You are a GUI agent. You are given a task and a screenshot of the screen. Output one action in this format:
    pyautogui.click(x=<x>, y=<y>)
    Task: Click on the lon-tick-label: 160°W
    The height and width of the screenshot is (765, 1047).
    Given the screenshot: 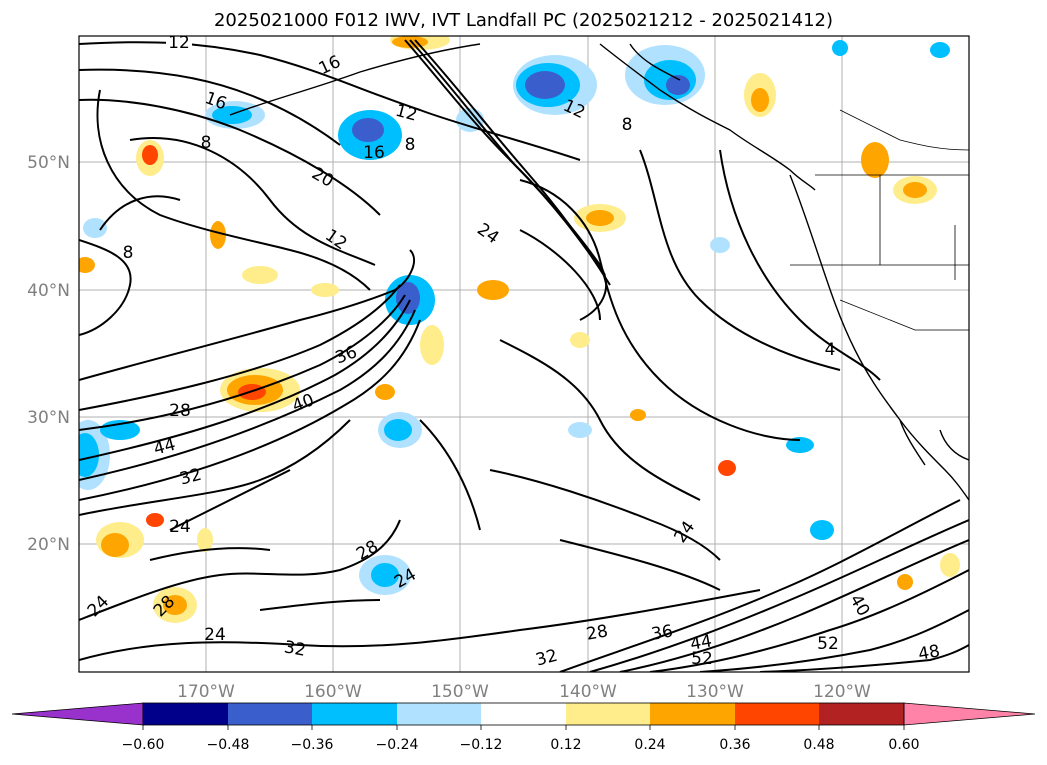 What is the action you would take?
    pyautogui.click(x=333, y=692)
    